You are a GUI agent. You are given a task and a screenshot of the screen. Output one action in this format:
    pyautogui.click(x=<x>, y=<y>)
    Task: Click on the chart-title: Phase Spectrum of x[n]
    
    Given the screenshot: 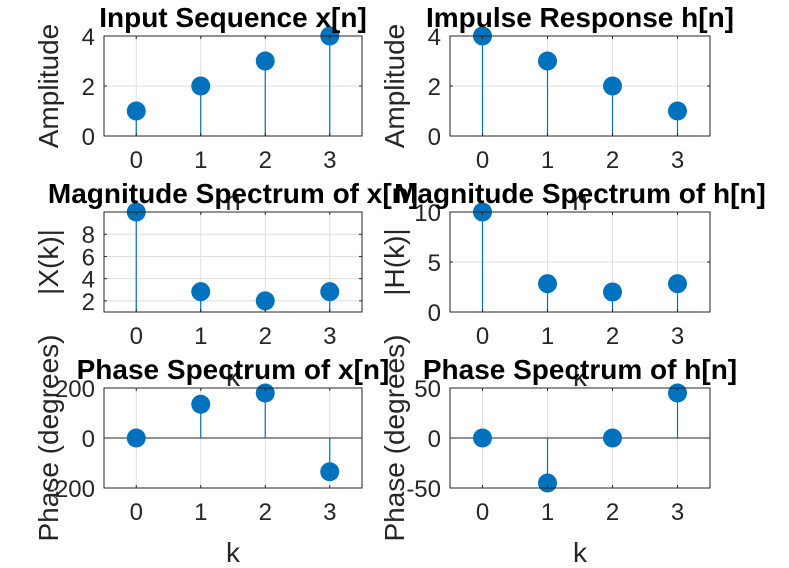 What is the action you would take?
    pyautogui.click(x=233, y=369)
    